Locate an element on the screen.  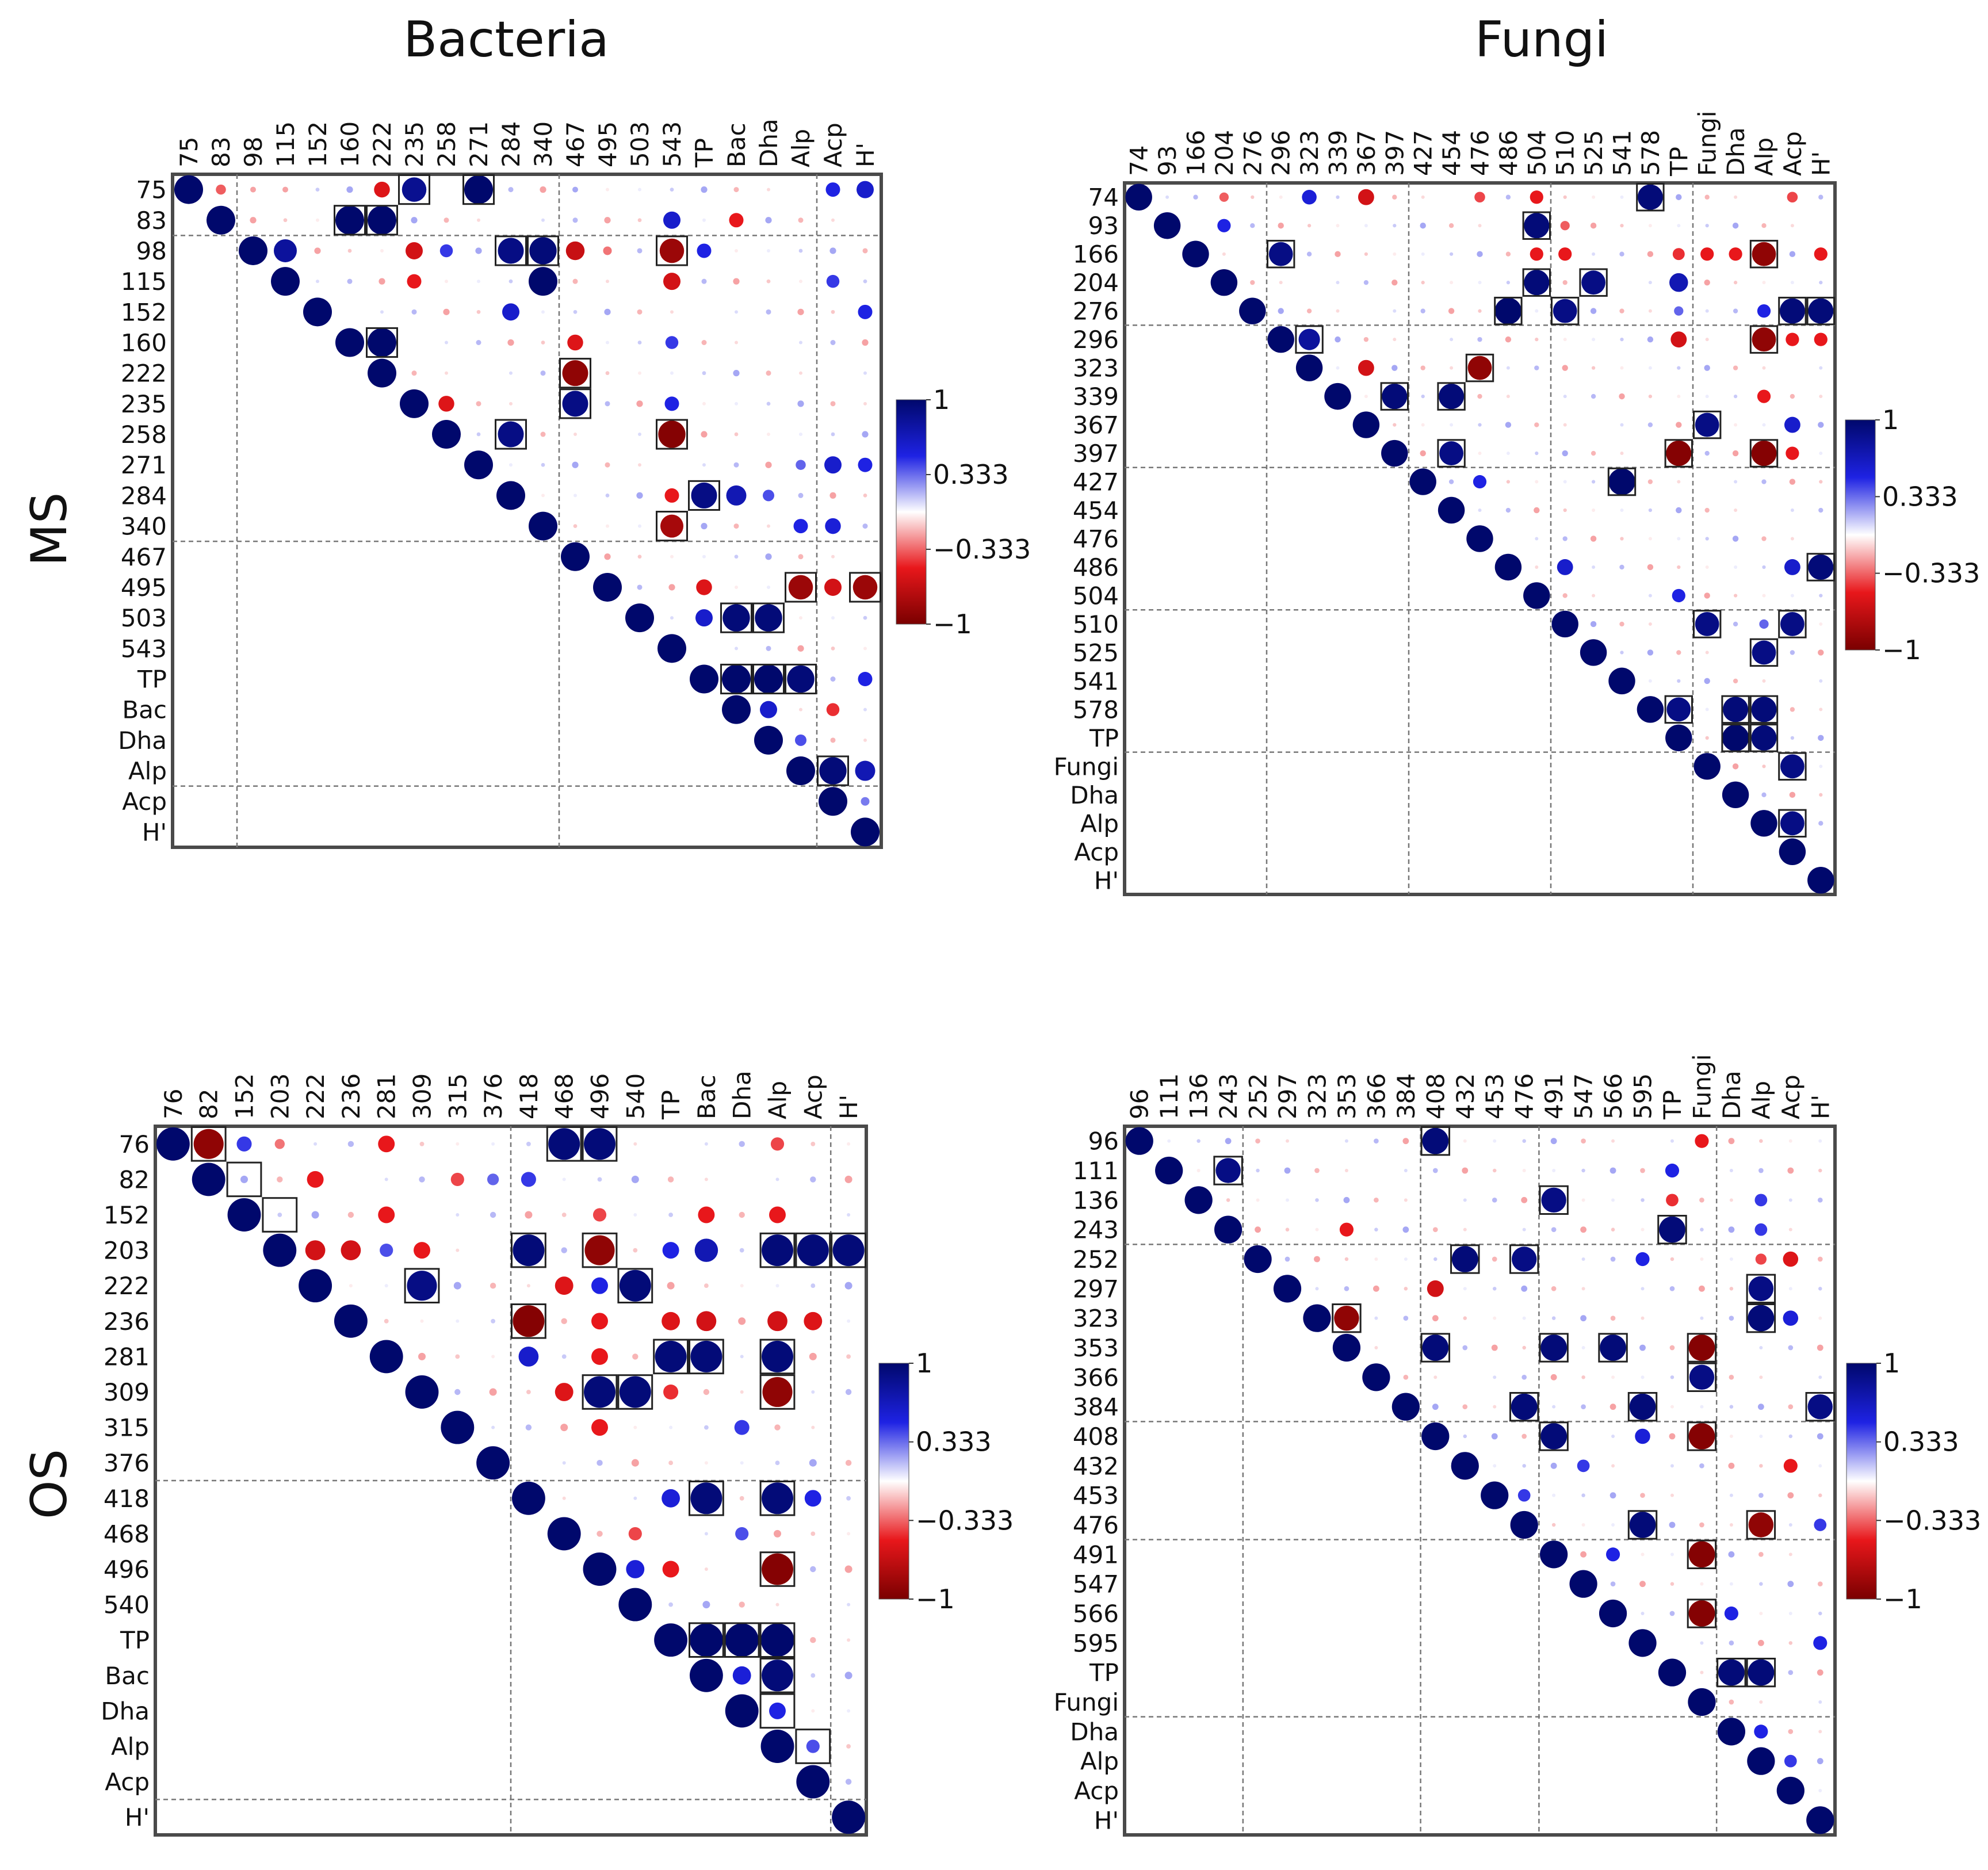
column-tick-label: 166 is located at coordinates (1196, 153).